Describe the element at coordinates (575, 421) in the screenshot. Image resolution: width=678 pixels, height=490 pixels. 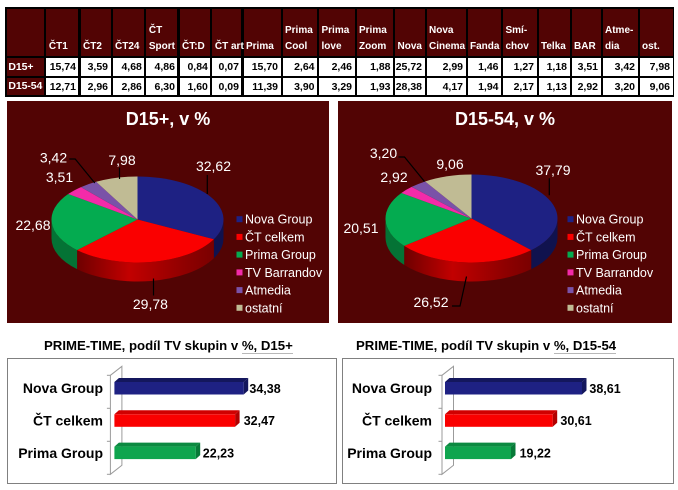
I see `svg-text: 30,61` at that location.